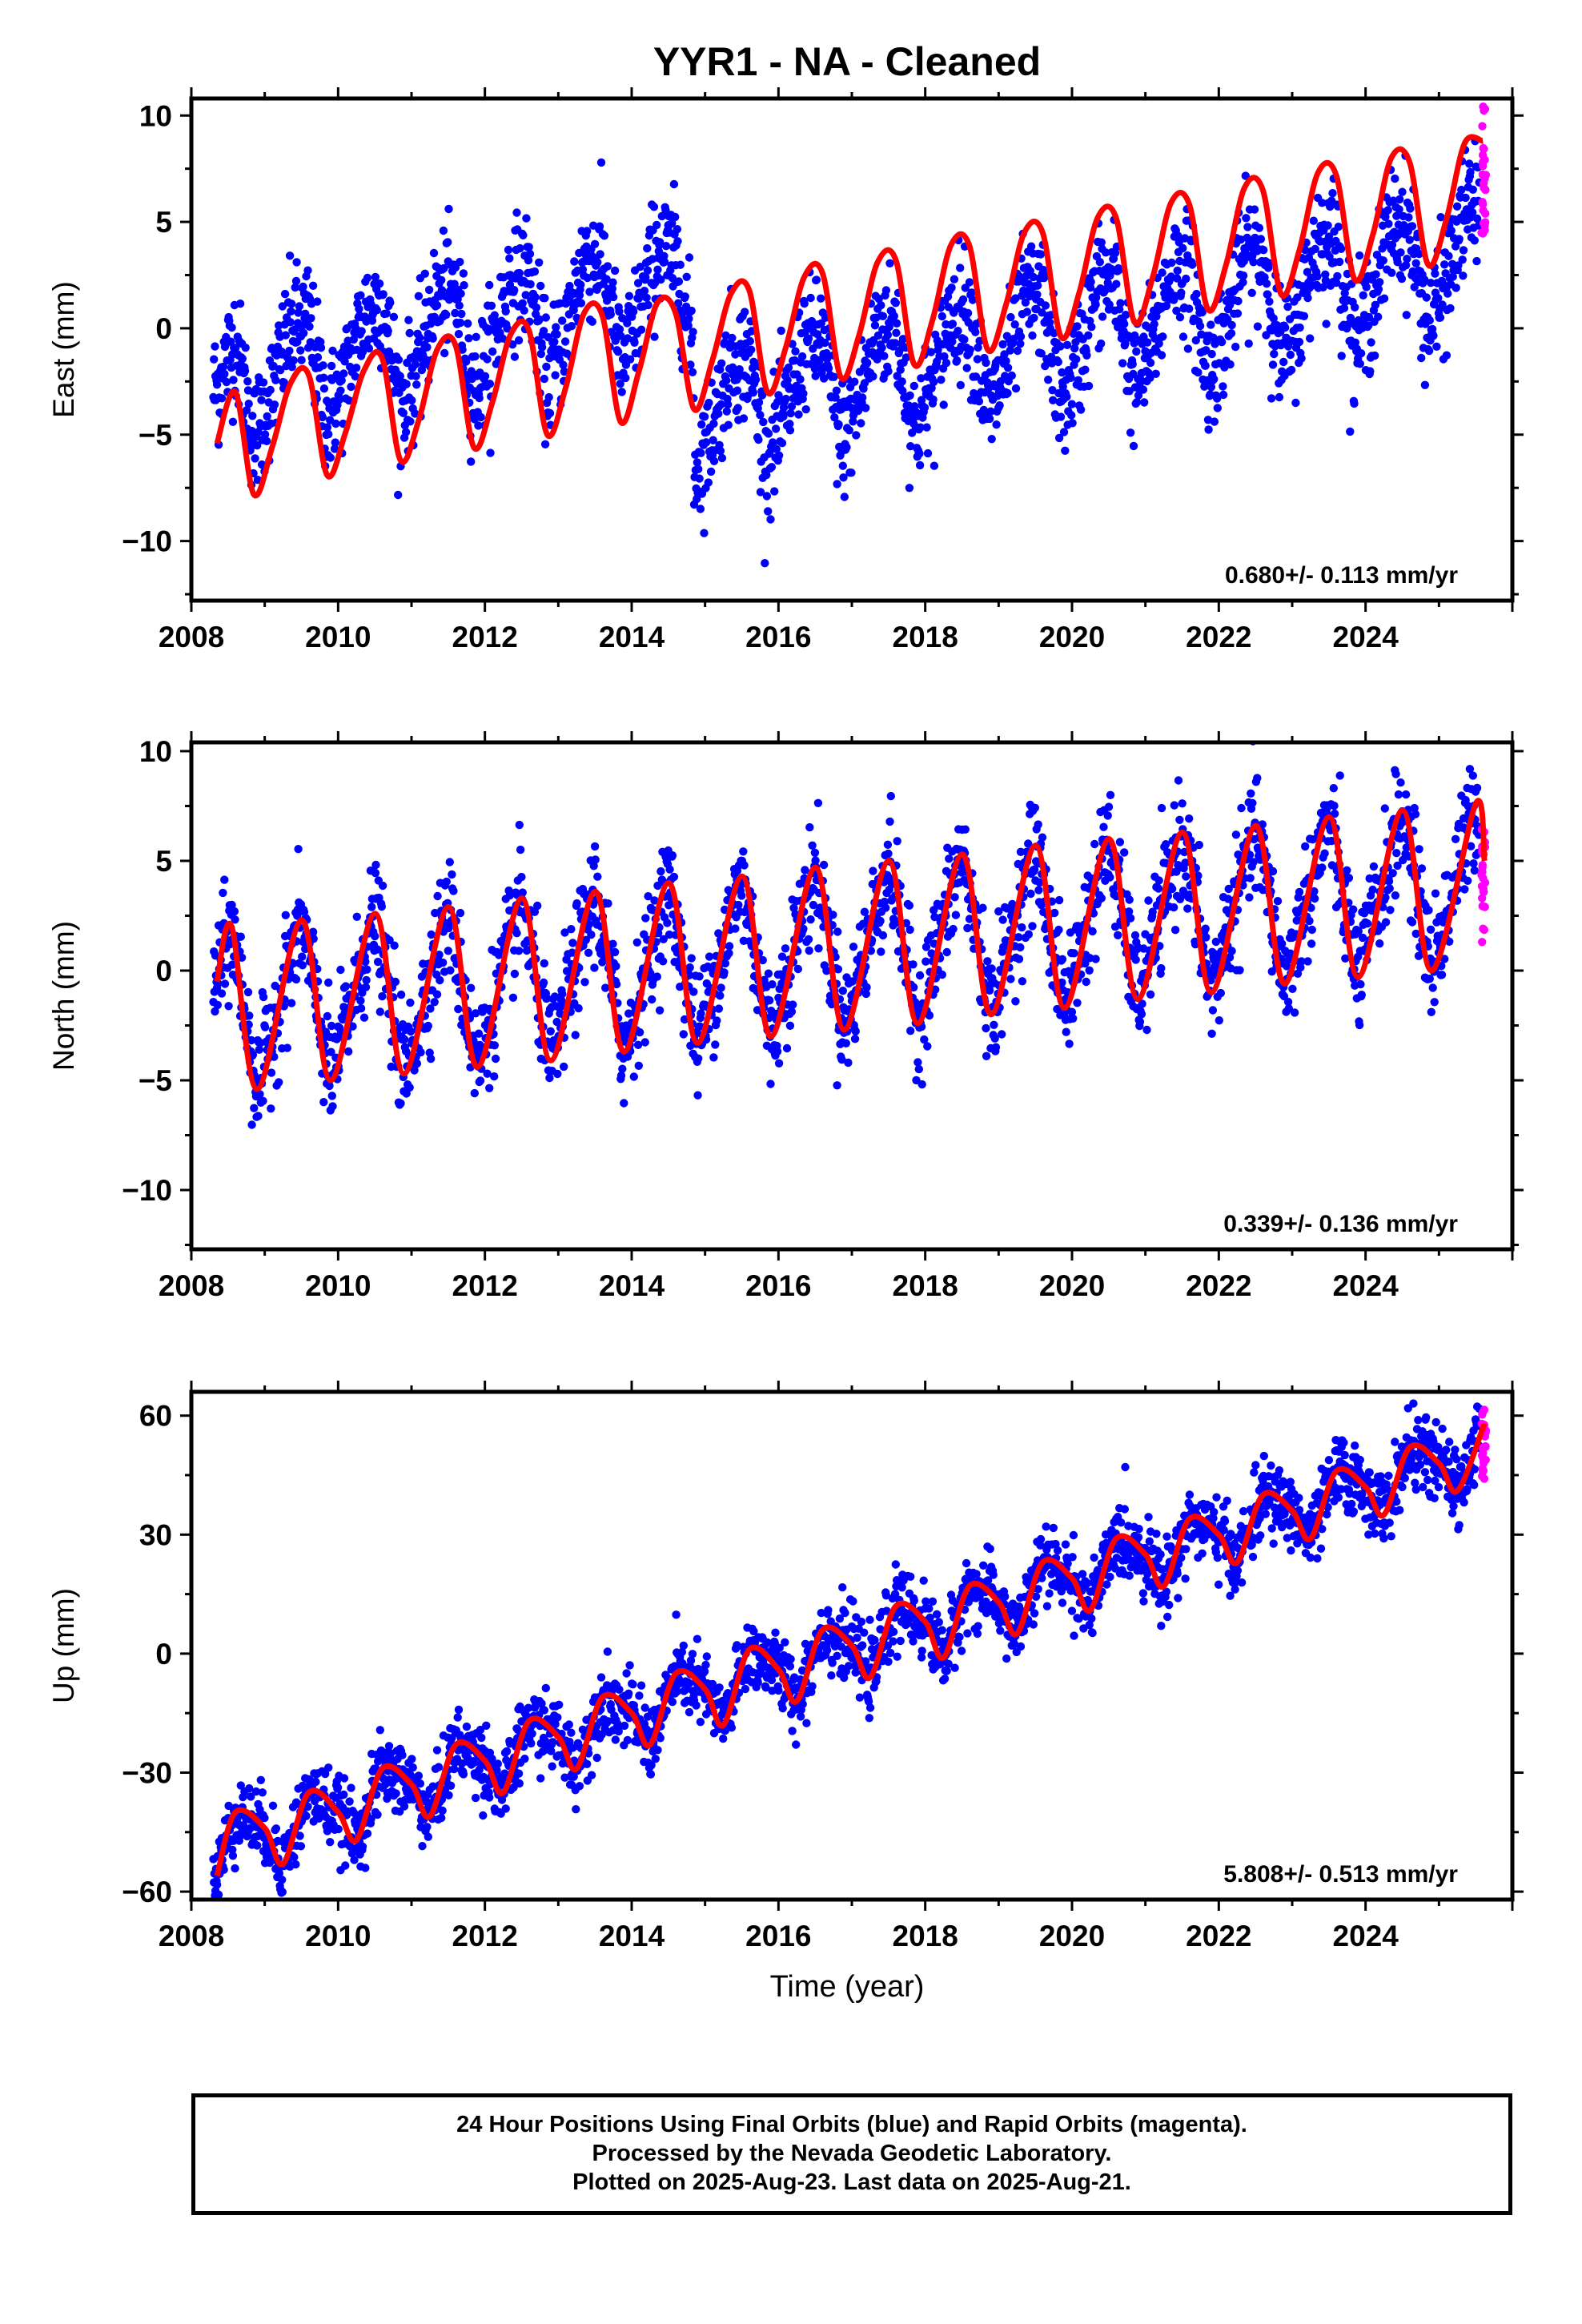 The width and height of the screenshot is (1582, 2324). Describe the element at coordinates (1484, 148) in the screenshot. I see `rapid-point` at that location.